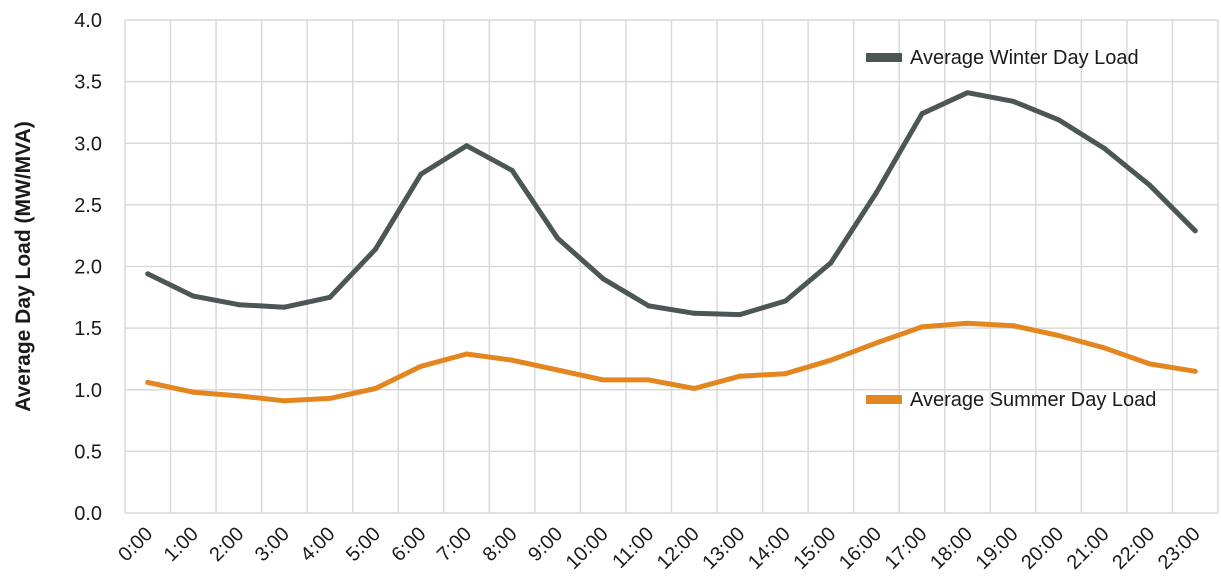 The height and width of the screenshot is (585, 1221). Describe the element at coordinates (226, 544) in the screenshot. I see `x-tick-label: 2:00` at that location.